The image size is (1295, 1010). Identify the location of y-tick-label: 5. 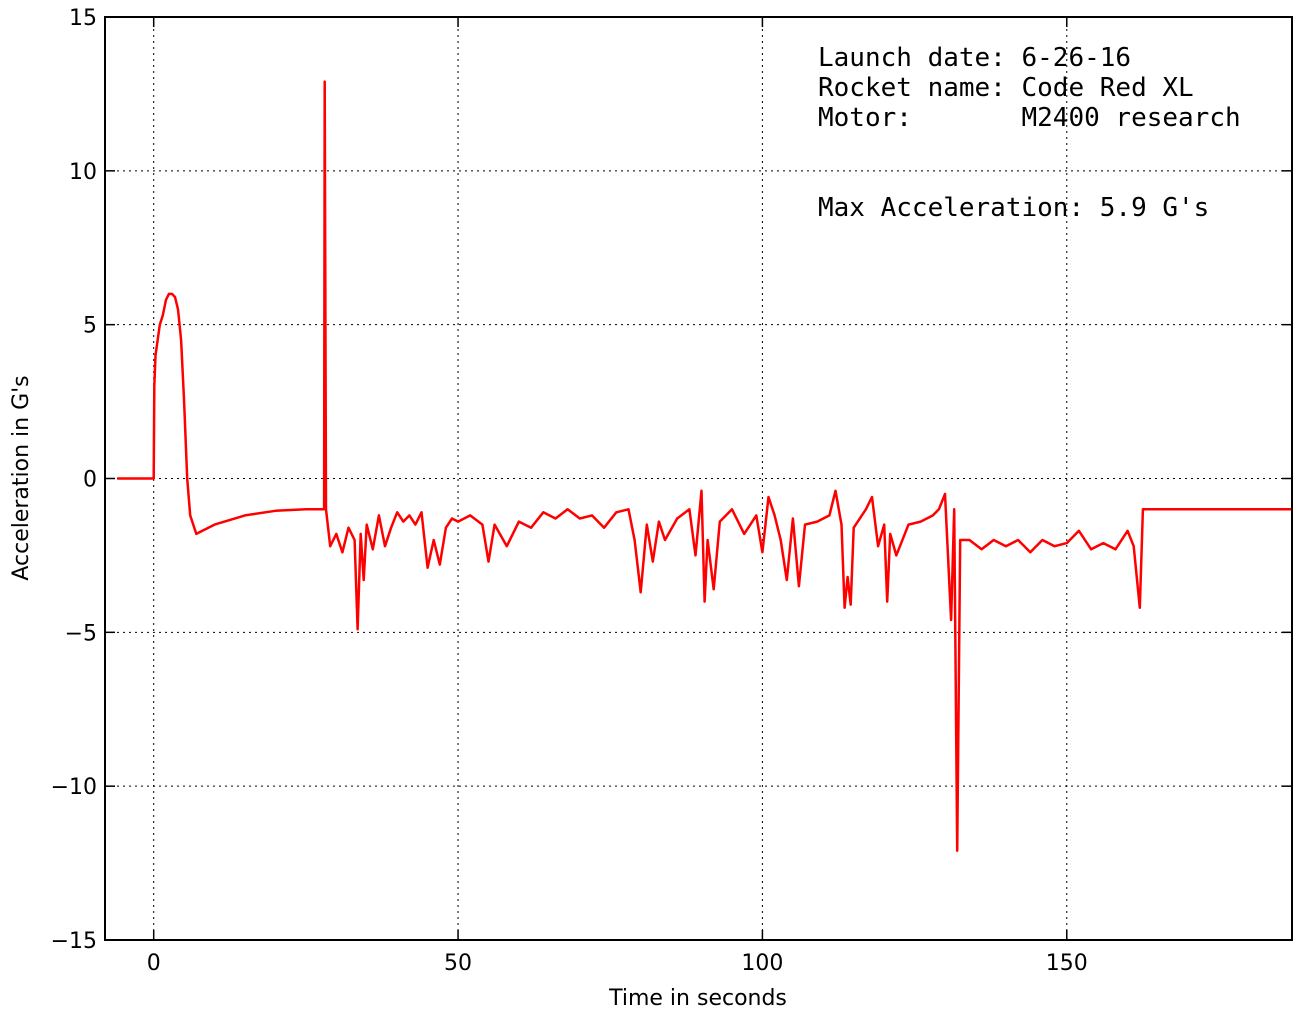
(90, 326).